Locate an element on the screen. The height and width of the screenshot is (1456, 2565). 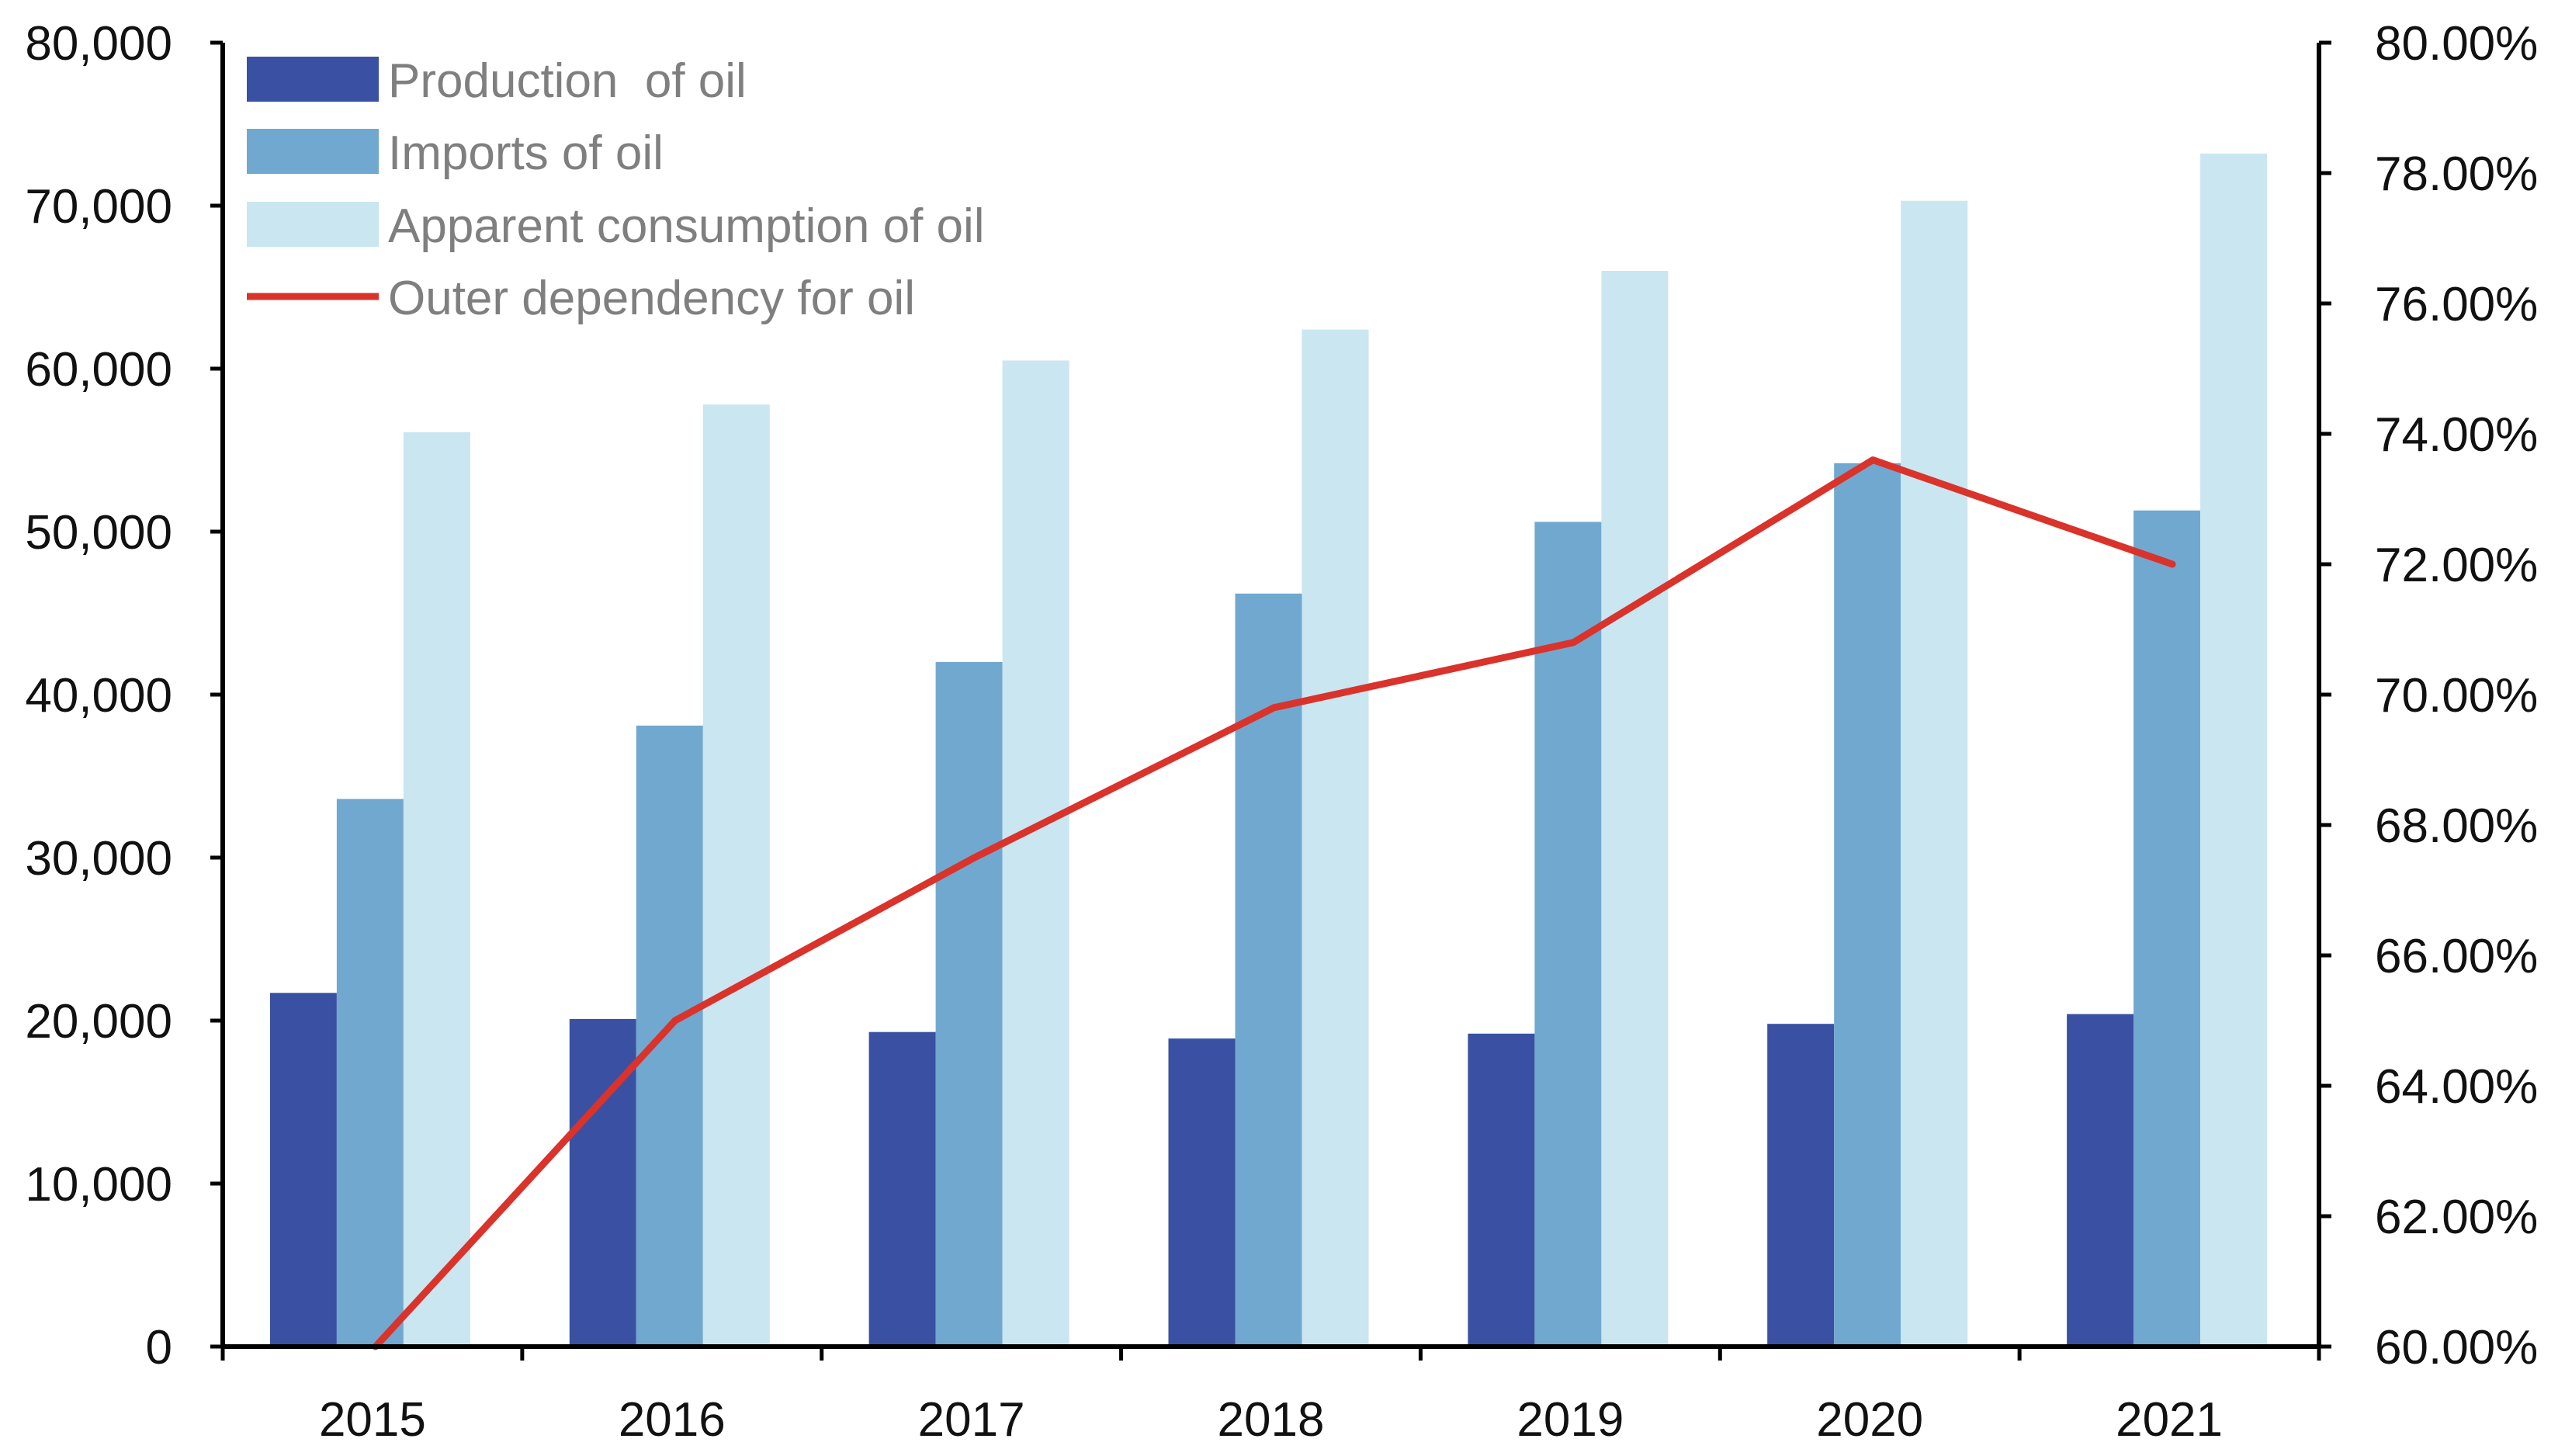
bar-production-of-oil-2018 is located at coordinates (1202, 1193).